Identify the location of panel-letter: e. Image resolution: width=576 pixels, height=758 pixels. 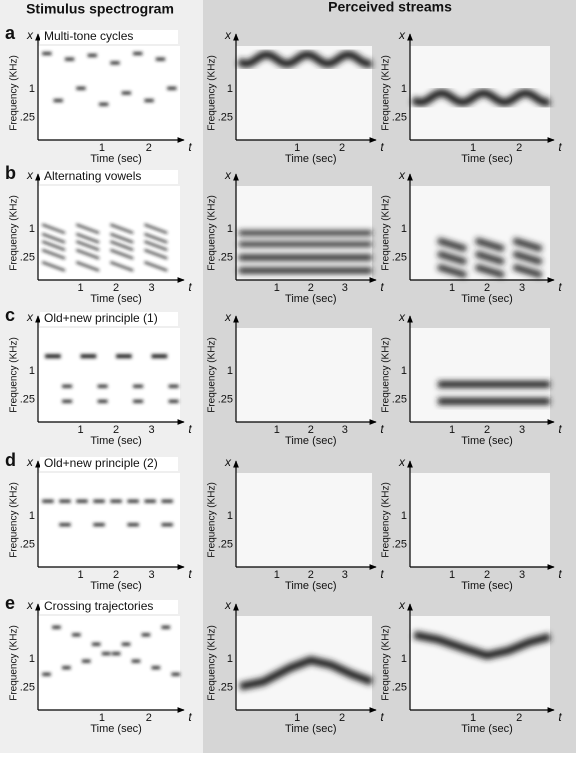
(10, 603).